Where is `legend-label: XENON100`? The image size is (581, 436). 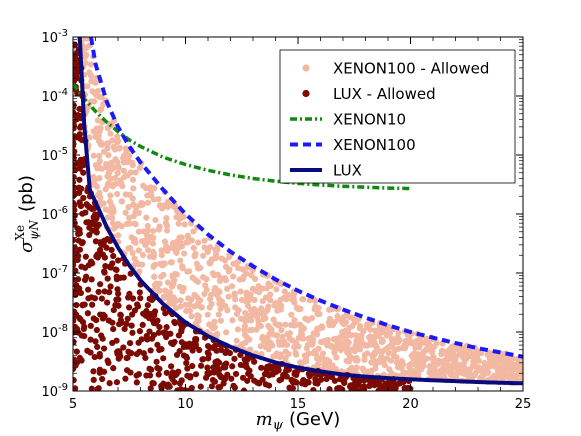 legend-label: XENON100 is located at coordinates (374, 145).